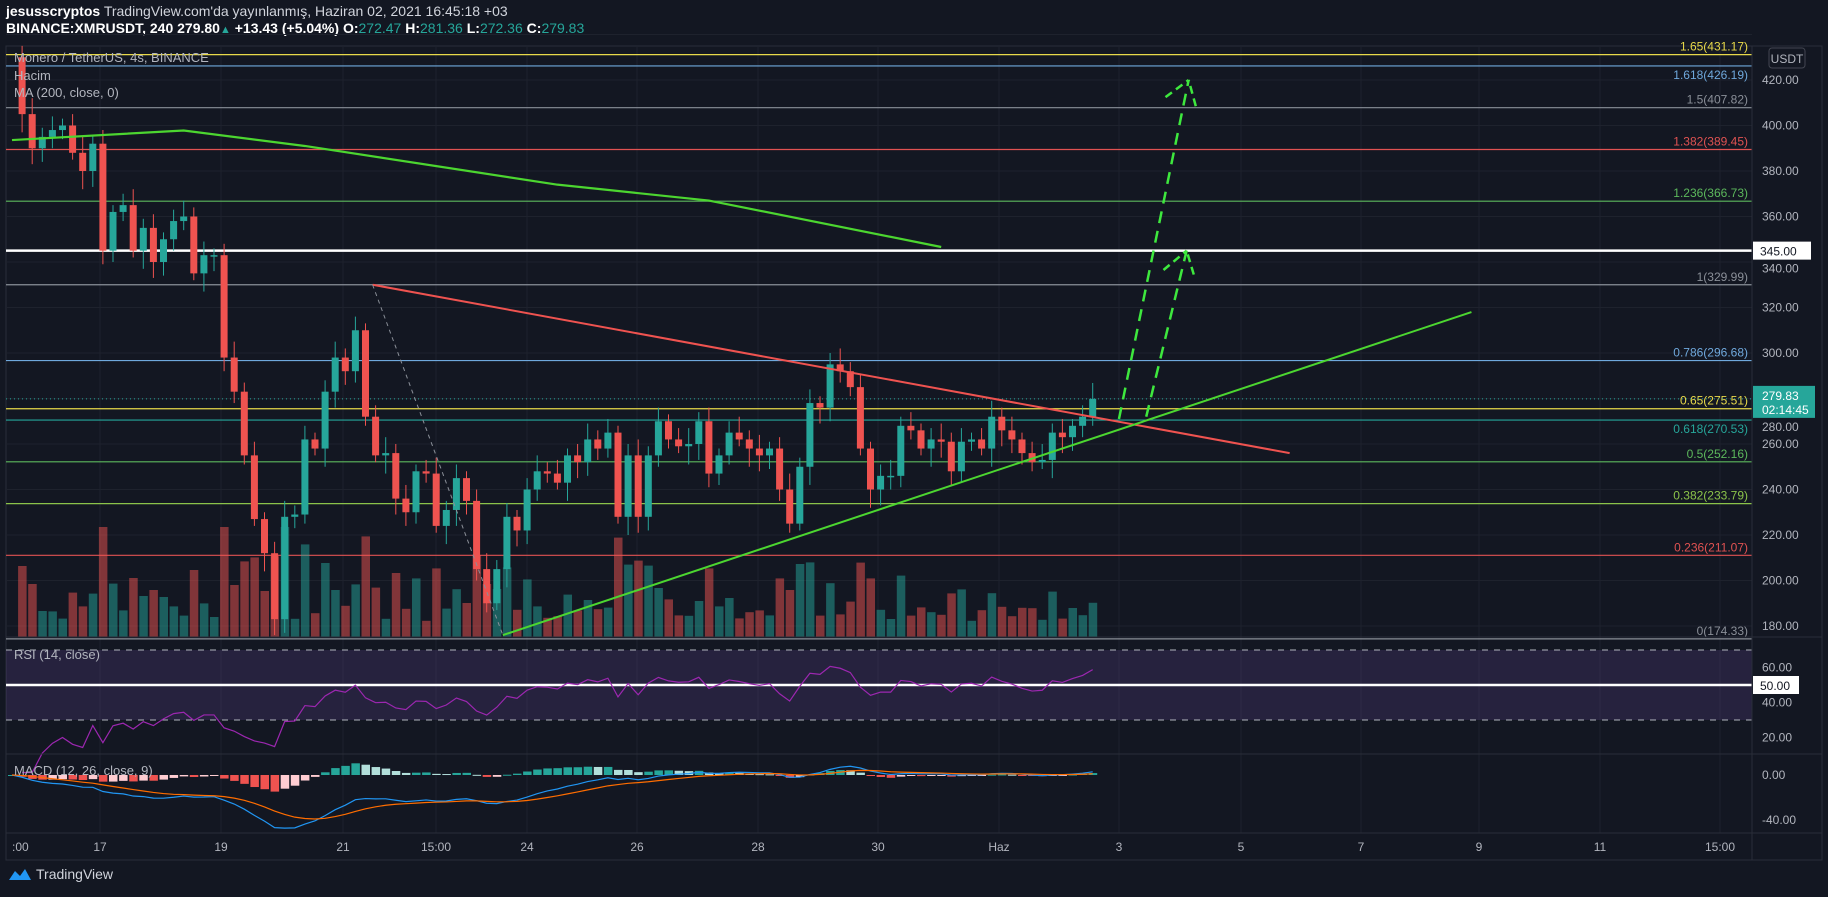 This screenshot has width=1828, height=897. I want to click on tradingview-logo: TradingView, so click(60, 874).